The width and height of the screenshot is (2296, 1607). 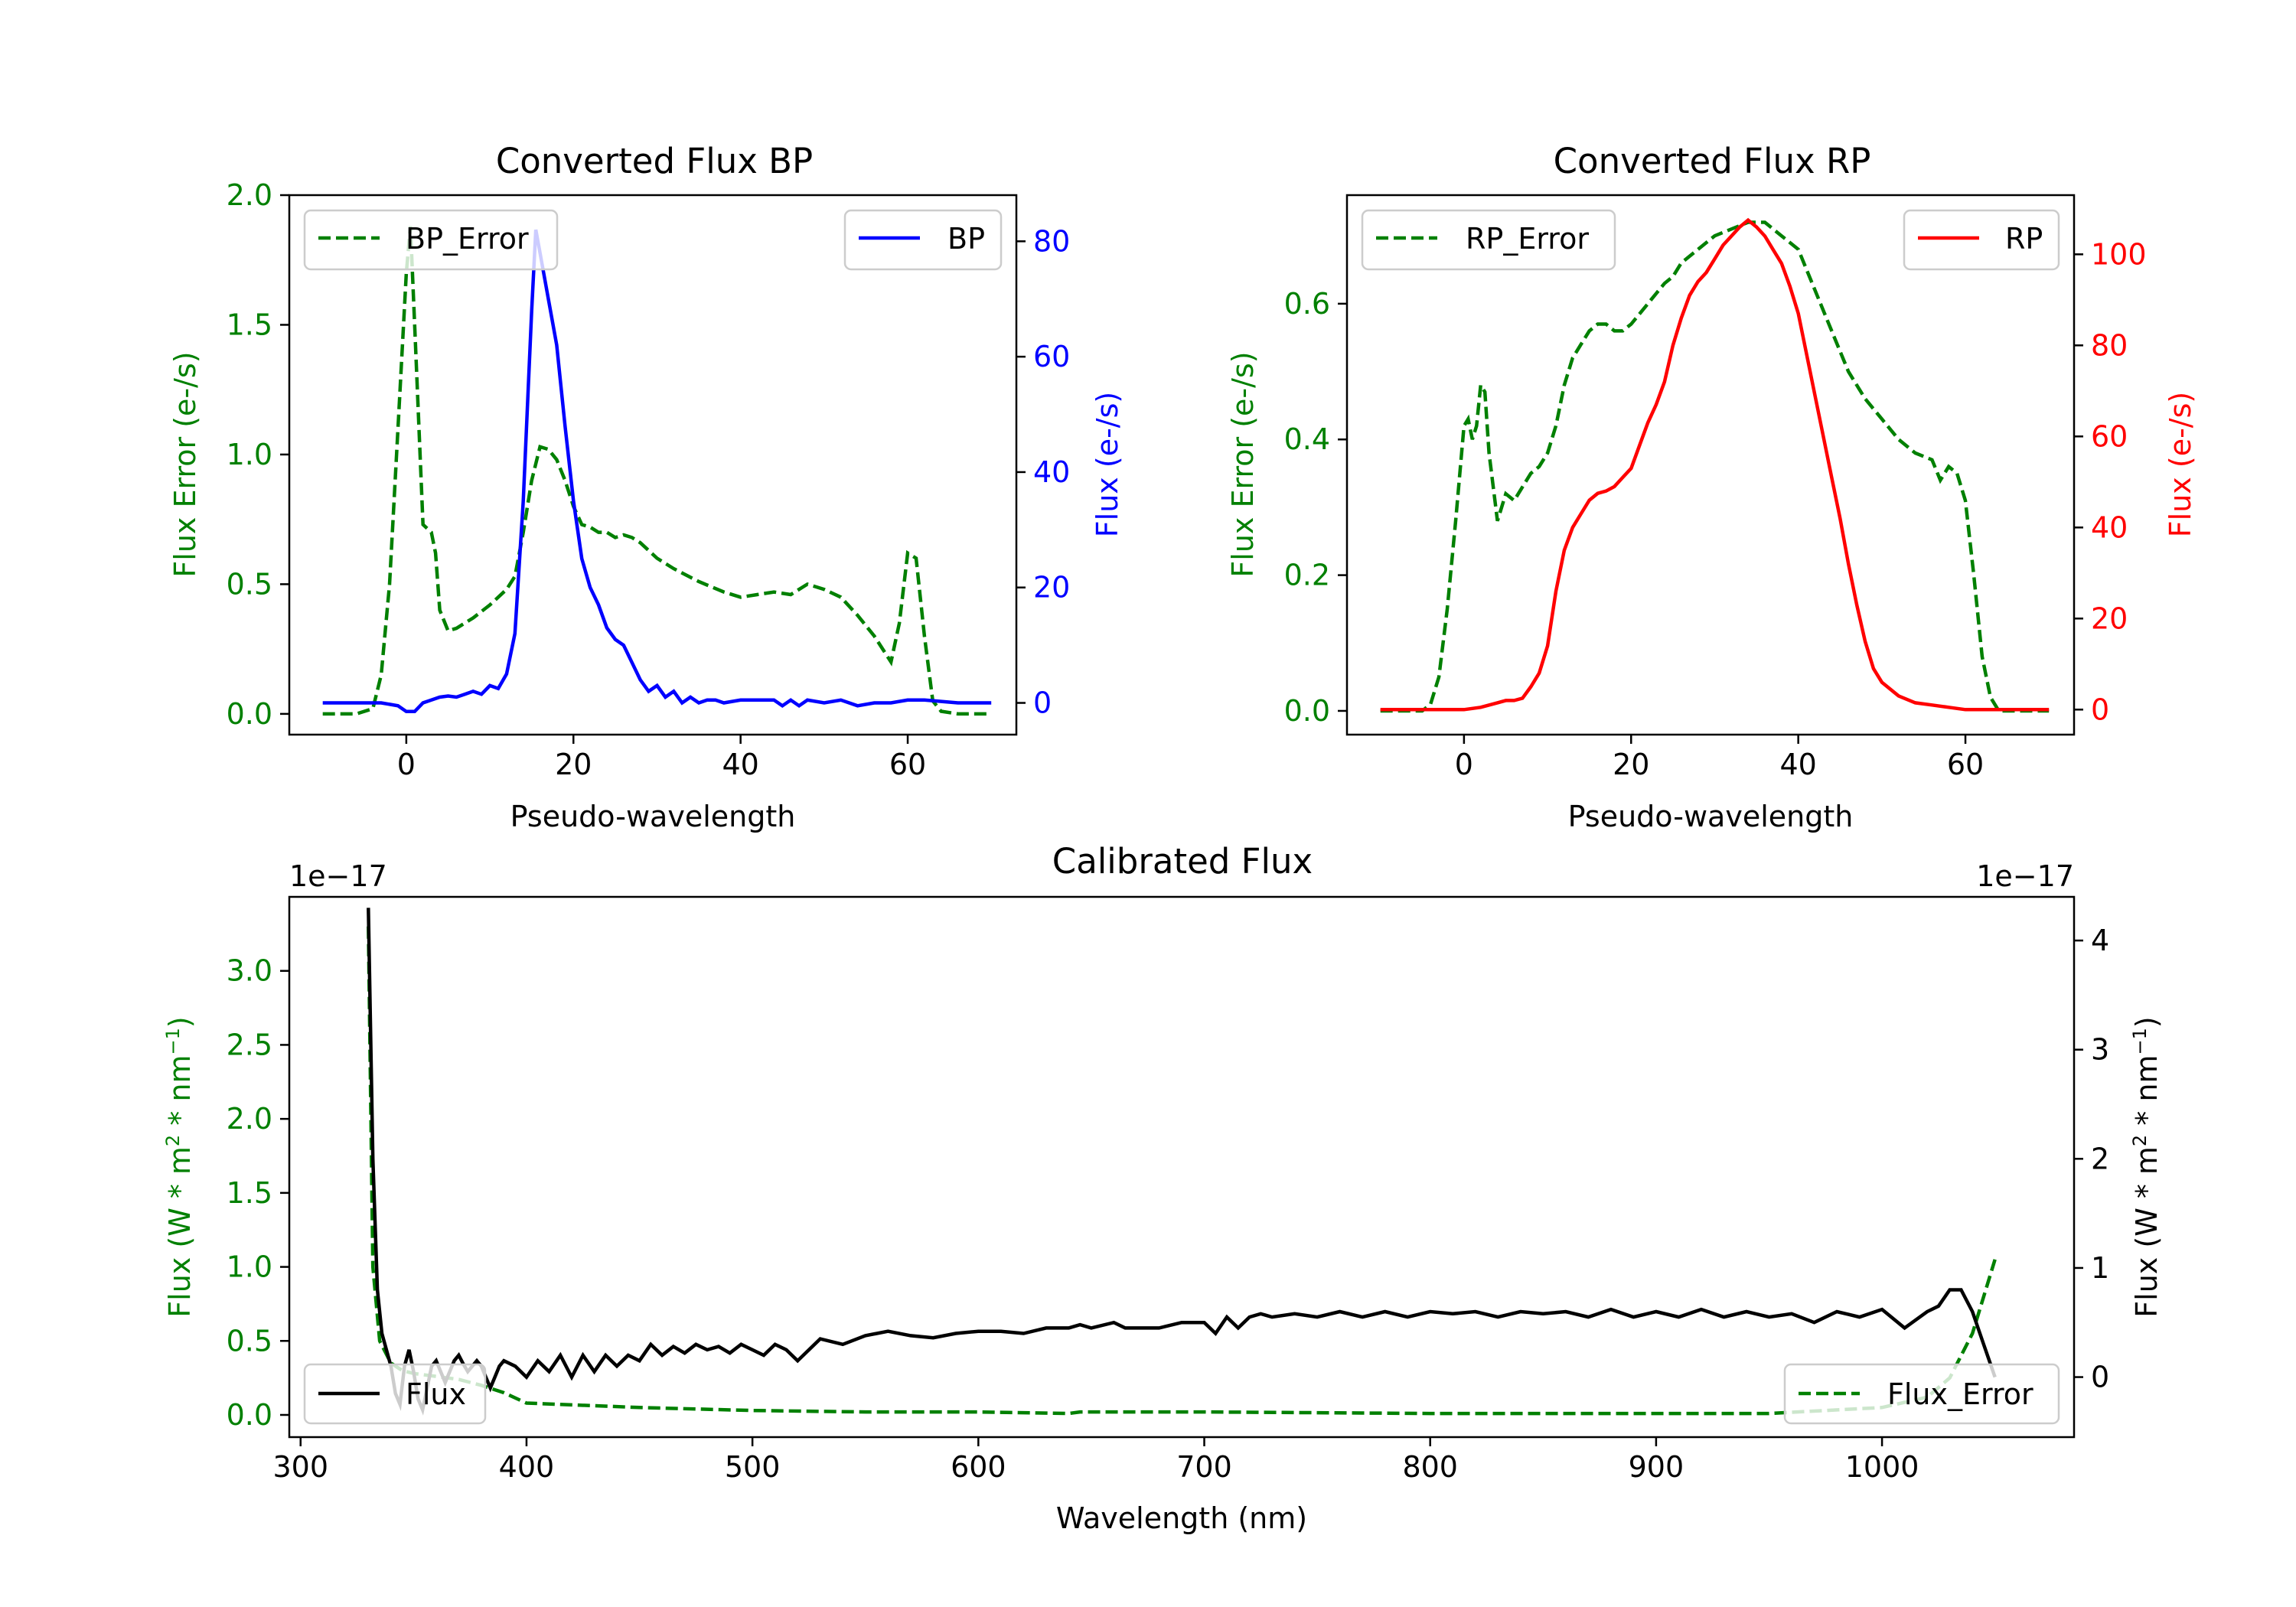 I want to click on rp-right-tick-label: 80, so click(x=2109, y=345).